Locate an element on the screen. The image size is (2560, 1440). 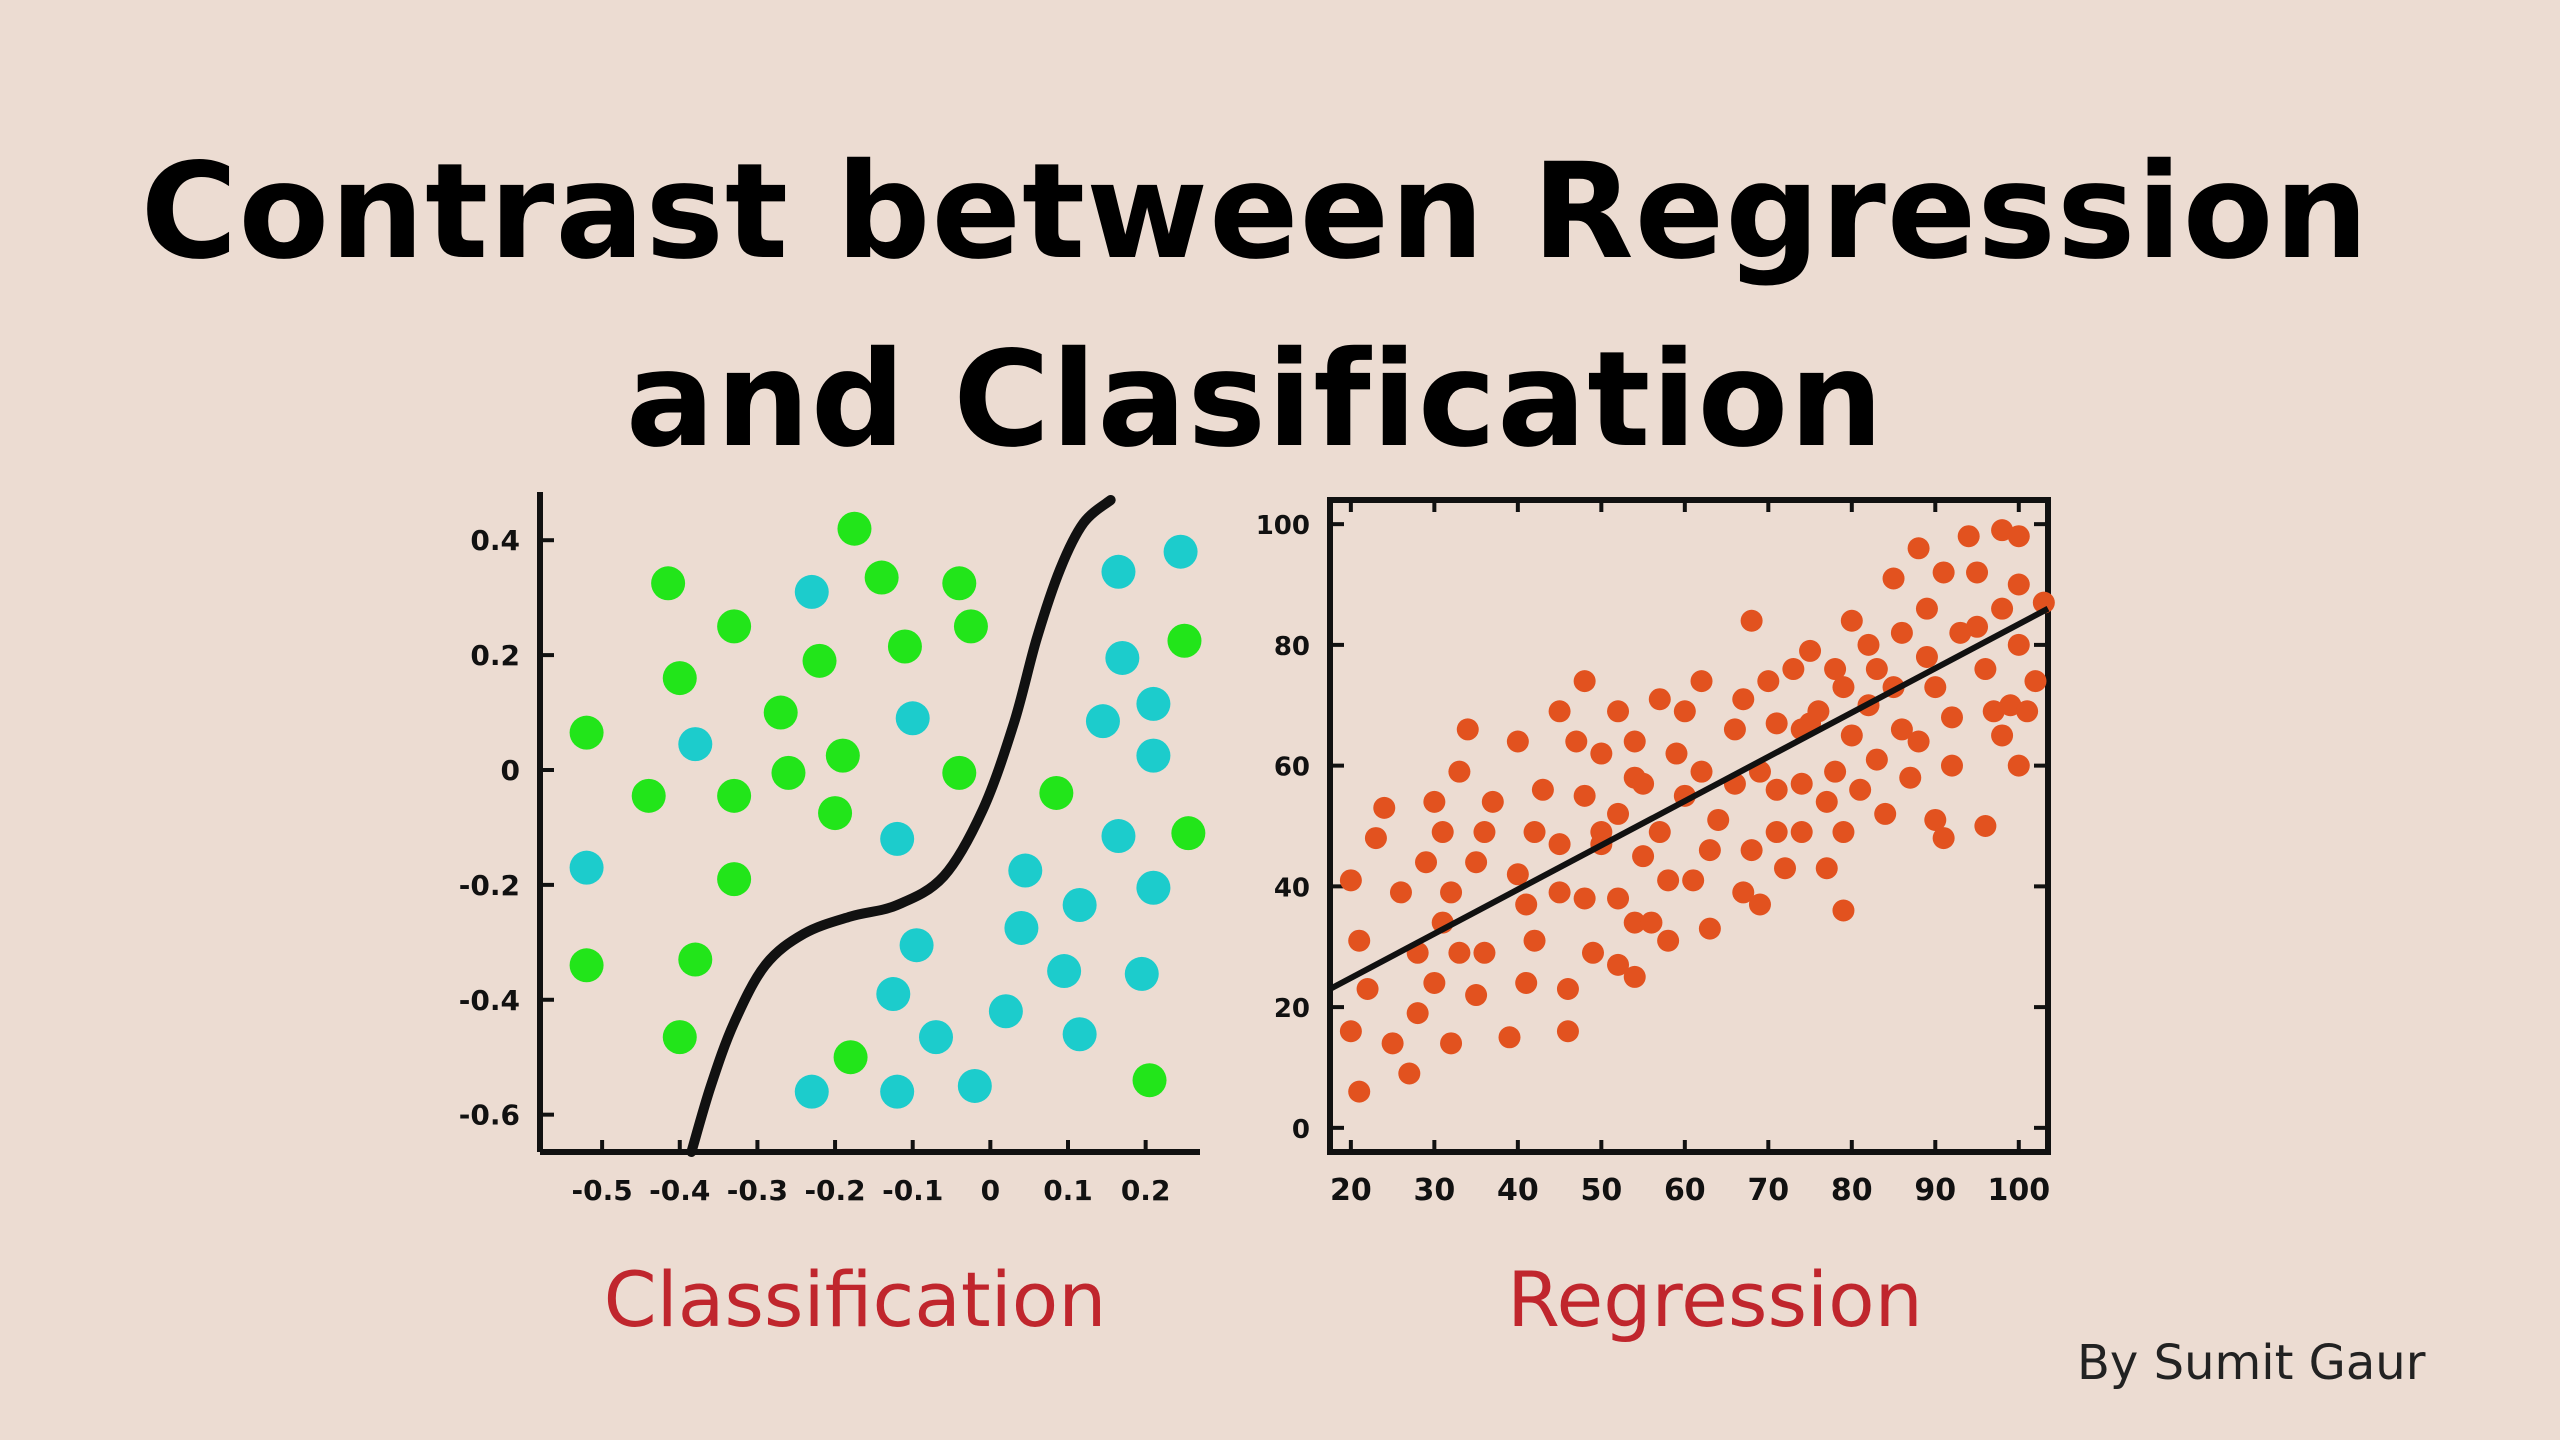
y-tick-label: 0 is located at coordinates (1301, 1130).